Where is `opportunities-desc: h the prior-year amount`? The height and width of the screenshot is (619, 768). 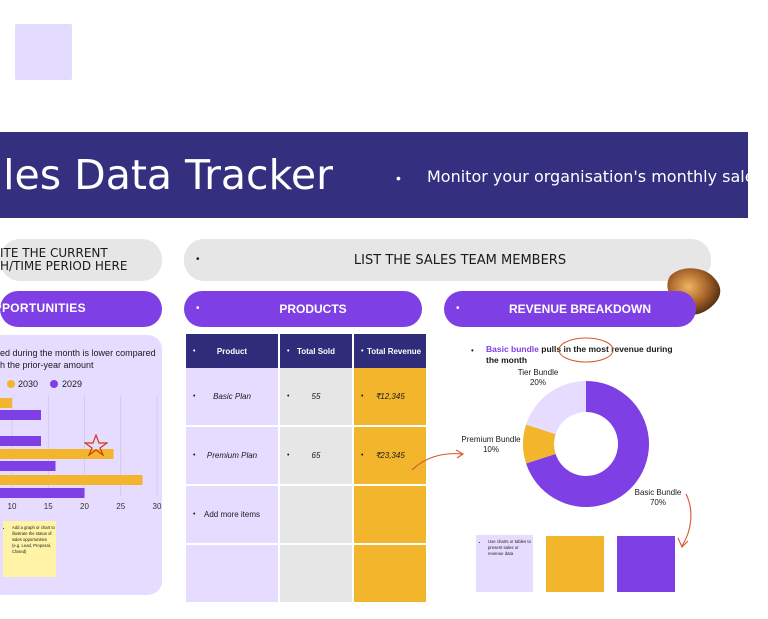 opportunities-desc: h the prior-year amount is located at coordinates (47, 365).